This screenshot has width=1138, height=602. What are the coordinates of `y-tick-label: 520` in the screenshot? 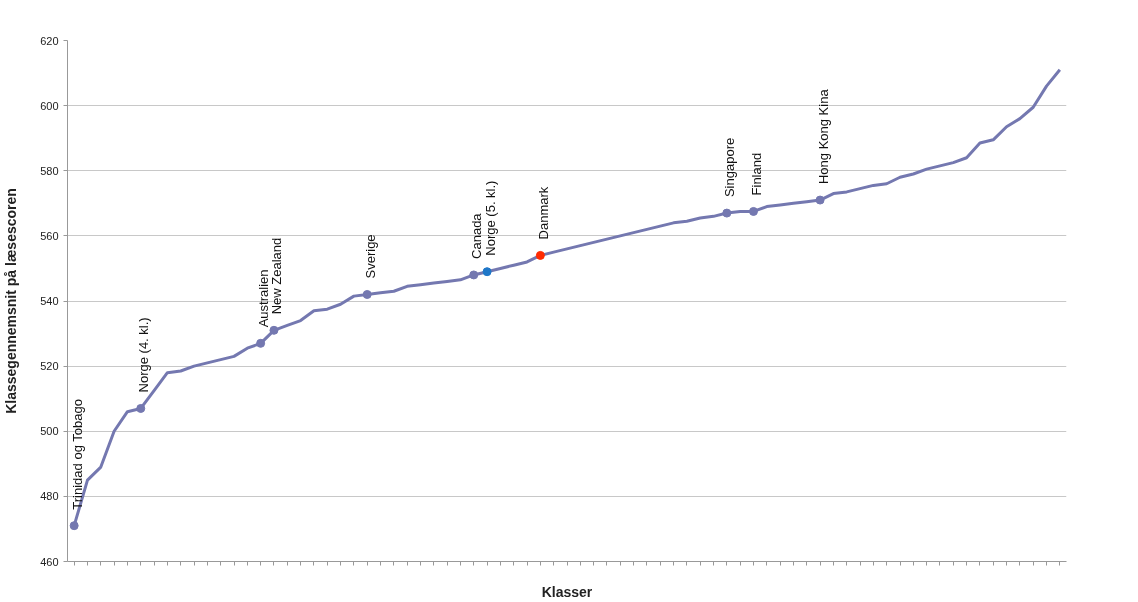 It's located at (49, 366).